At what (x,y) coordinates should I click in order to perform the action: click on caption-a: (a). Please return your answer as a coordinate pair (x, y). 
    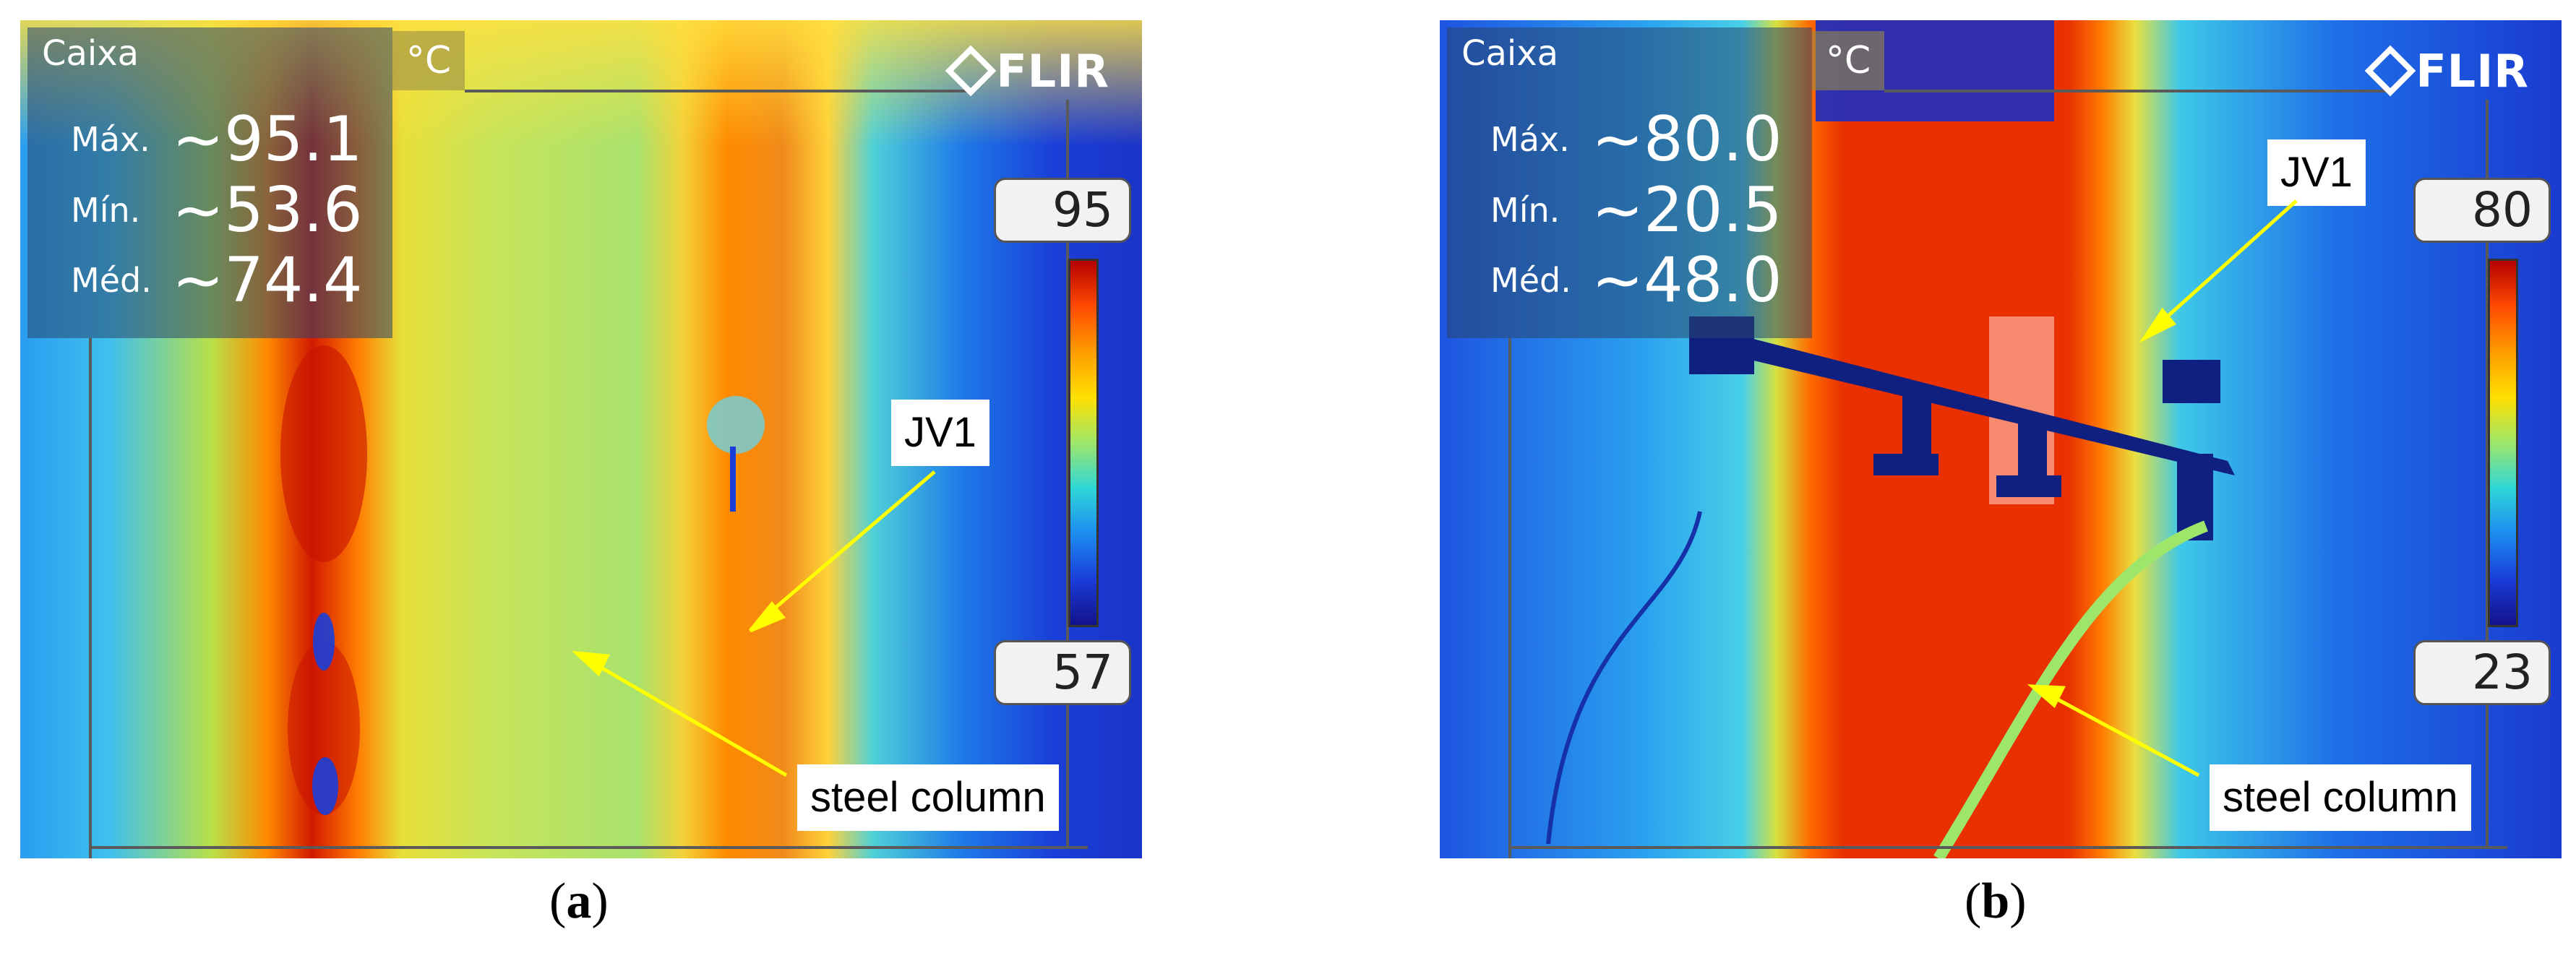
    Looking at the image, I should click on (579, 902).